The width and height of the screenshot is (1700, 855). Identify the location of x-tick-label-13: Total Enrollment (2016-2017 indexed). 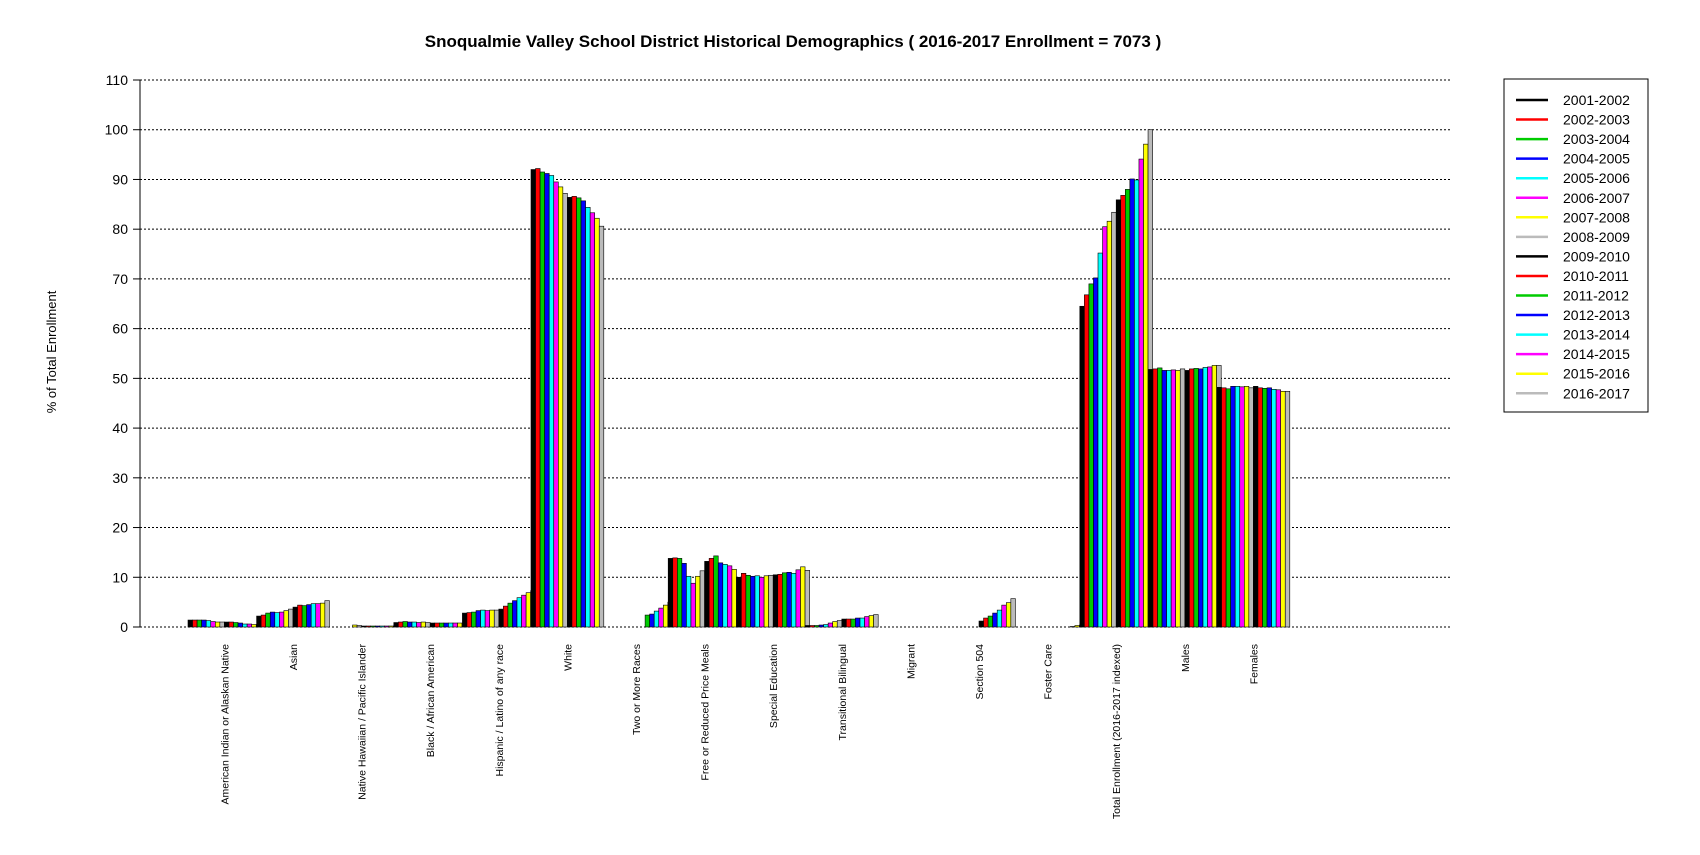
(1117, 731).